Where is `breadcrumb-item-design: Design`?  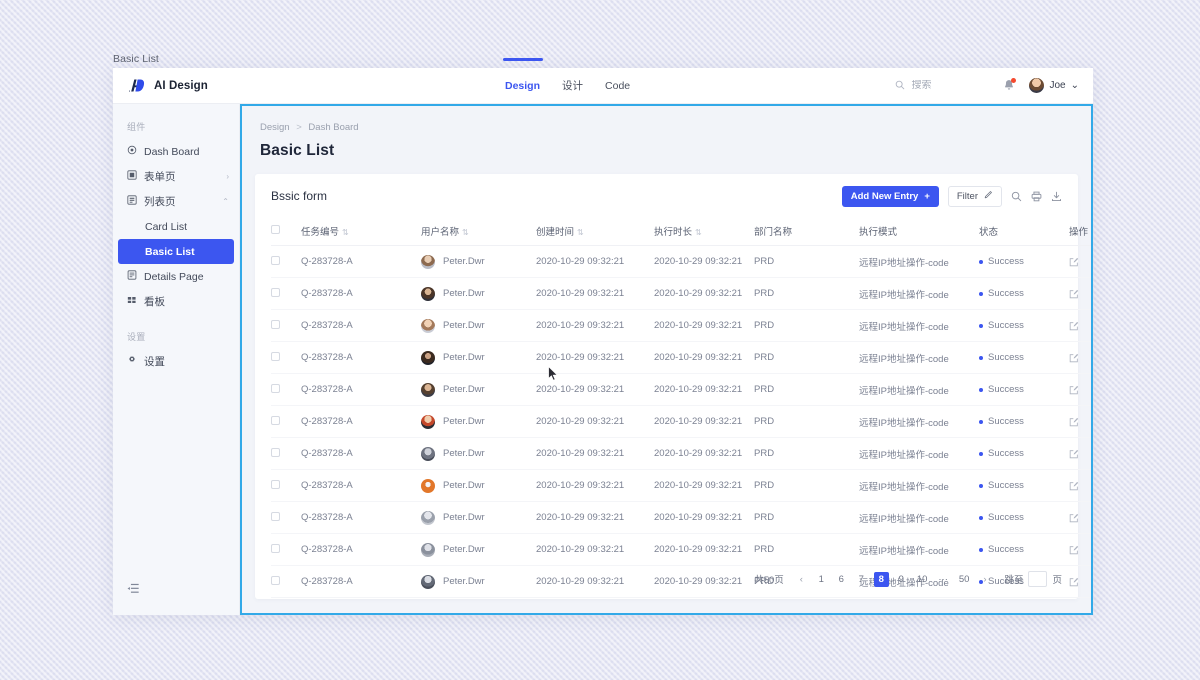
breadcrumb-item-design: Design is located at coordinates (275, 127).